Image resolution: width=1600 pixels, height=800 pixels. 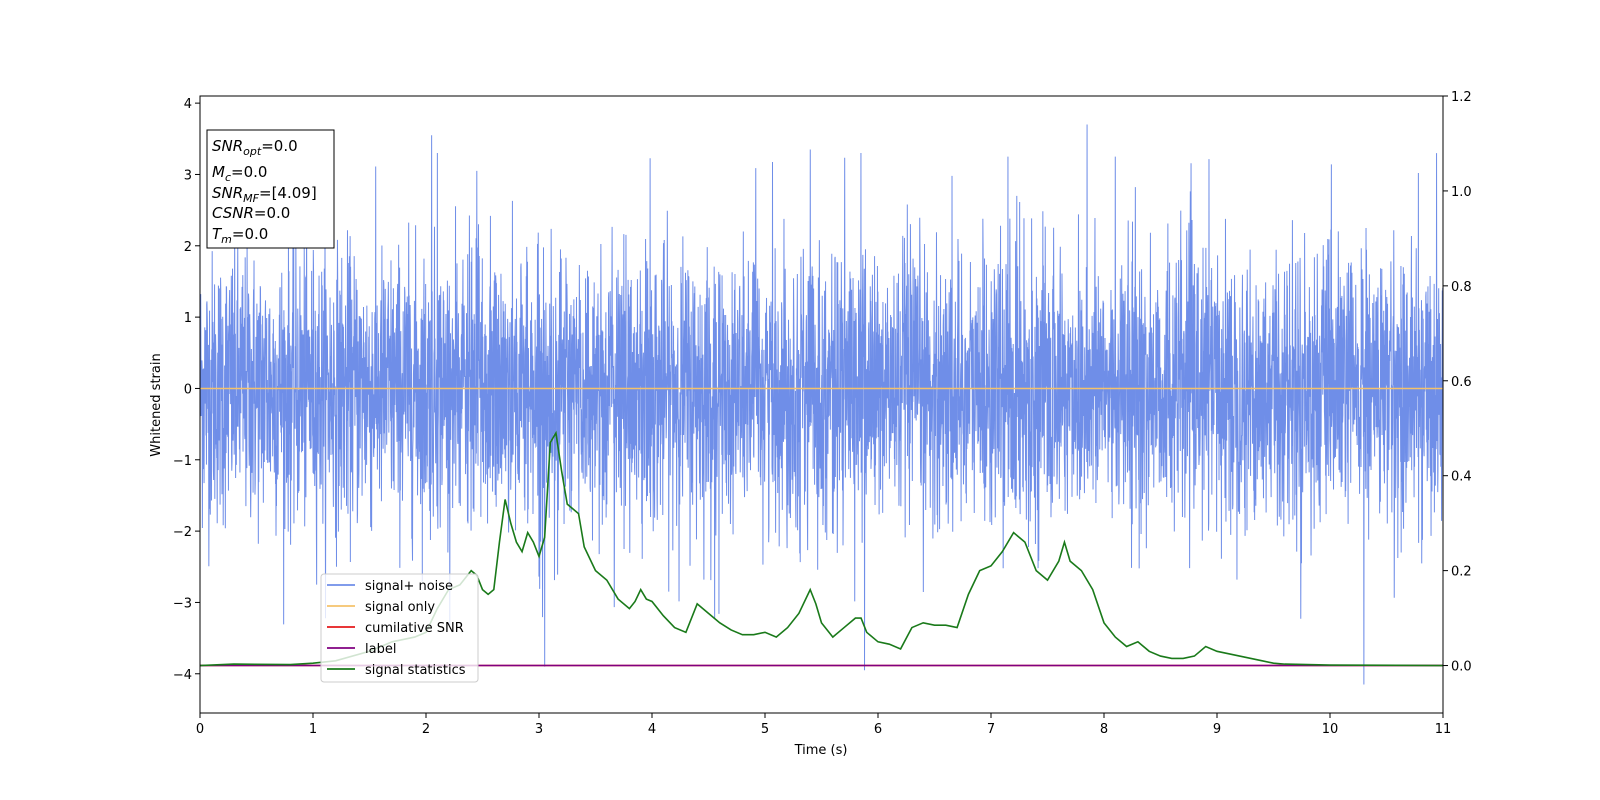 I want to click on y-tick-label: −4, so click(x=182, y=675).